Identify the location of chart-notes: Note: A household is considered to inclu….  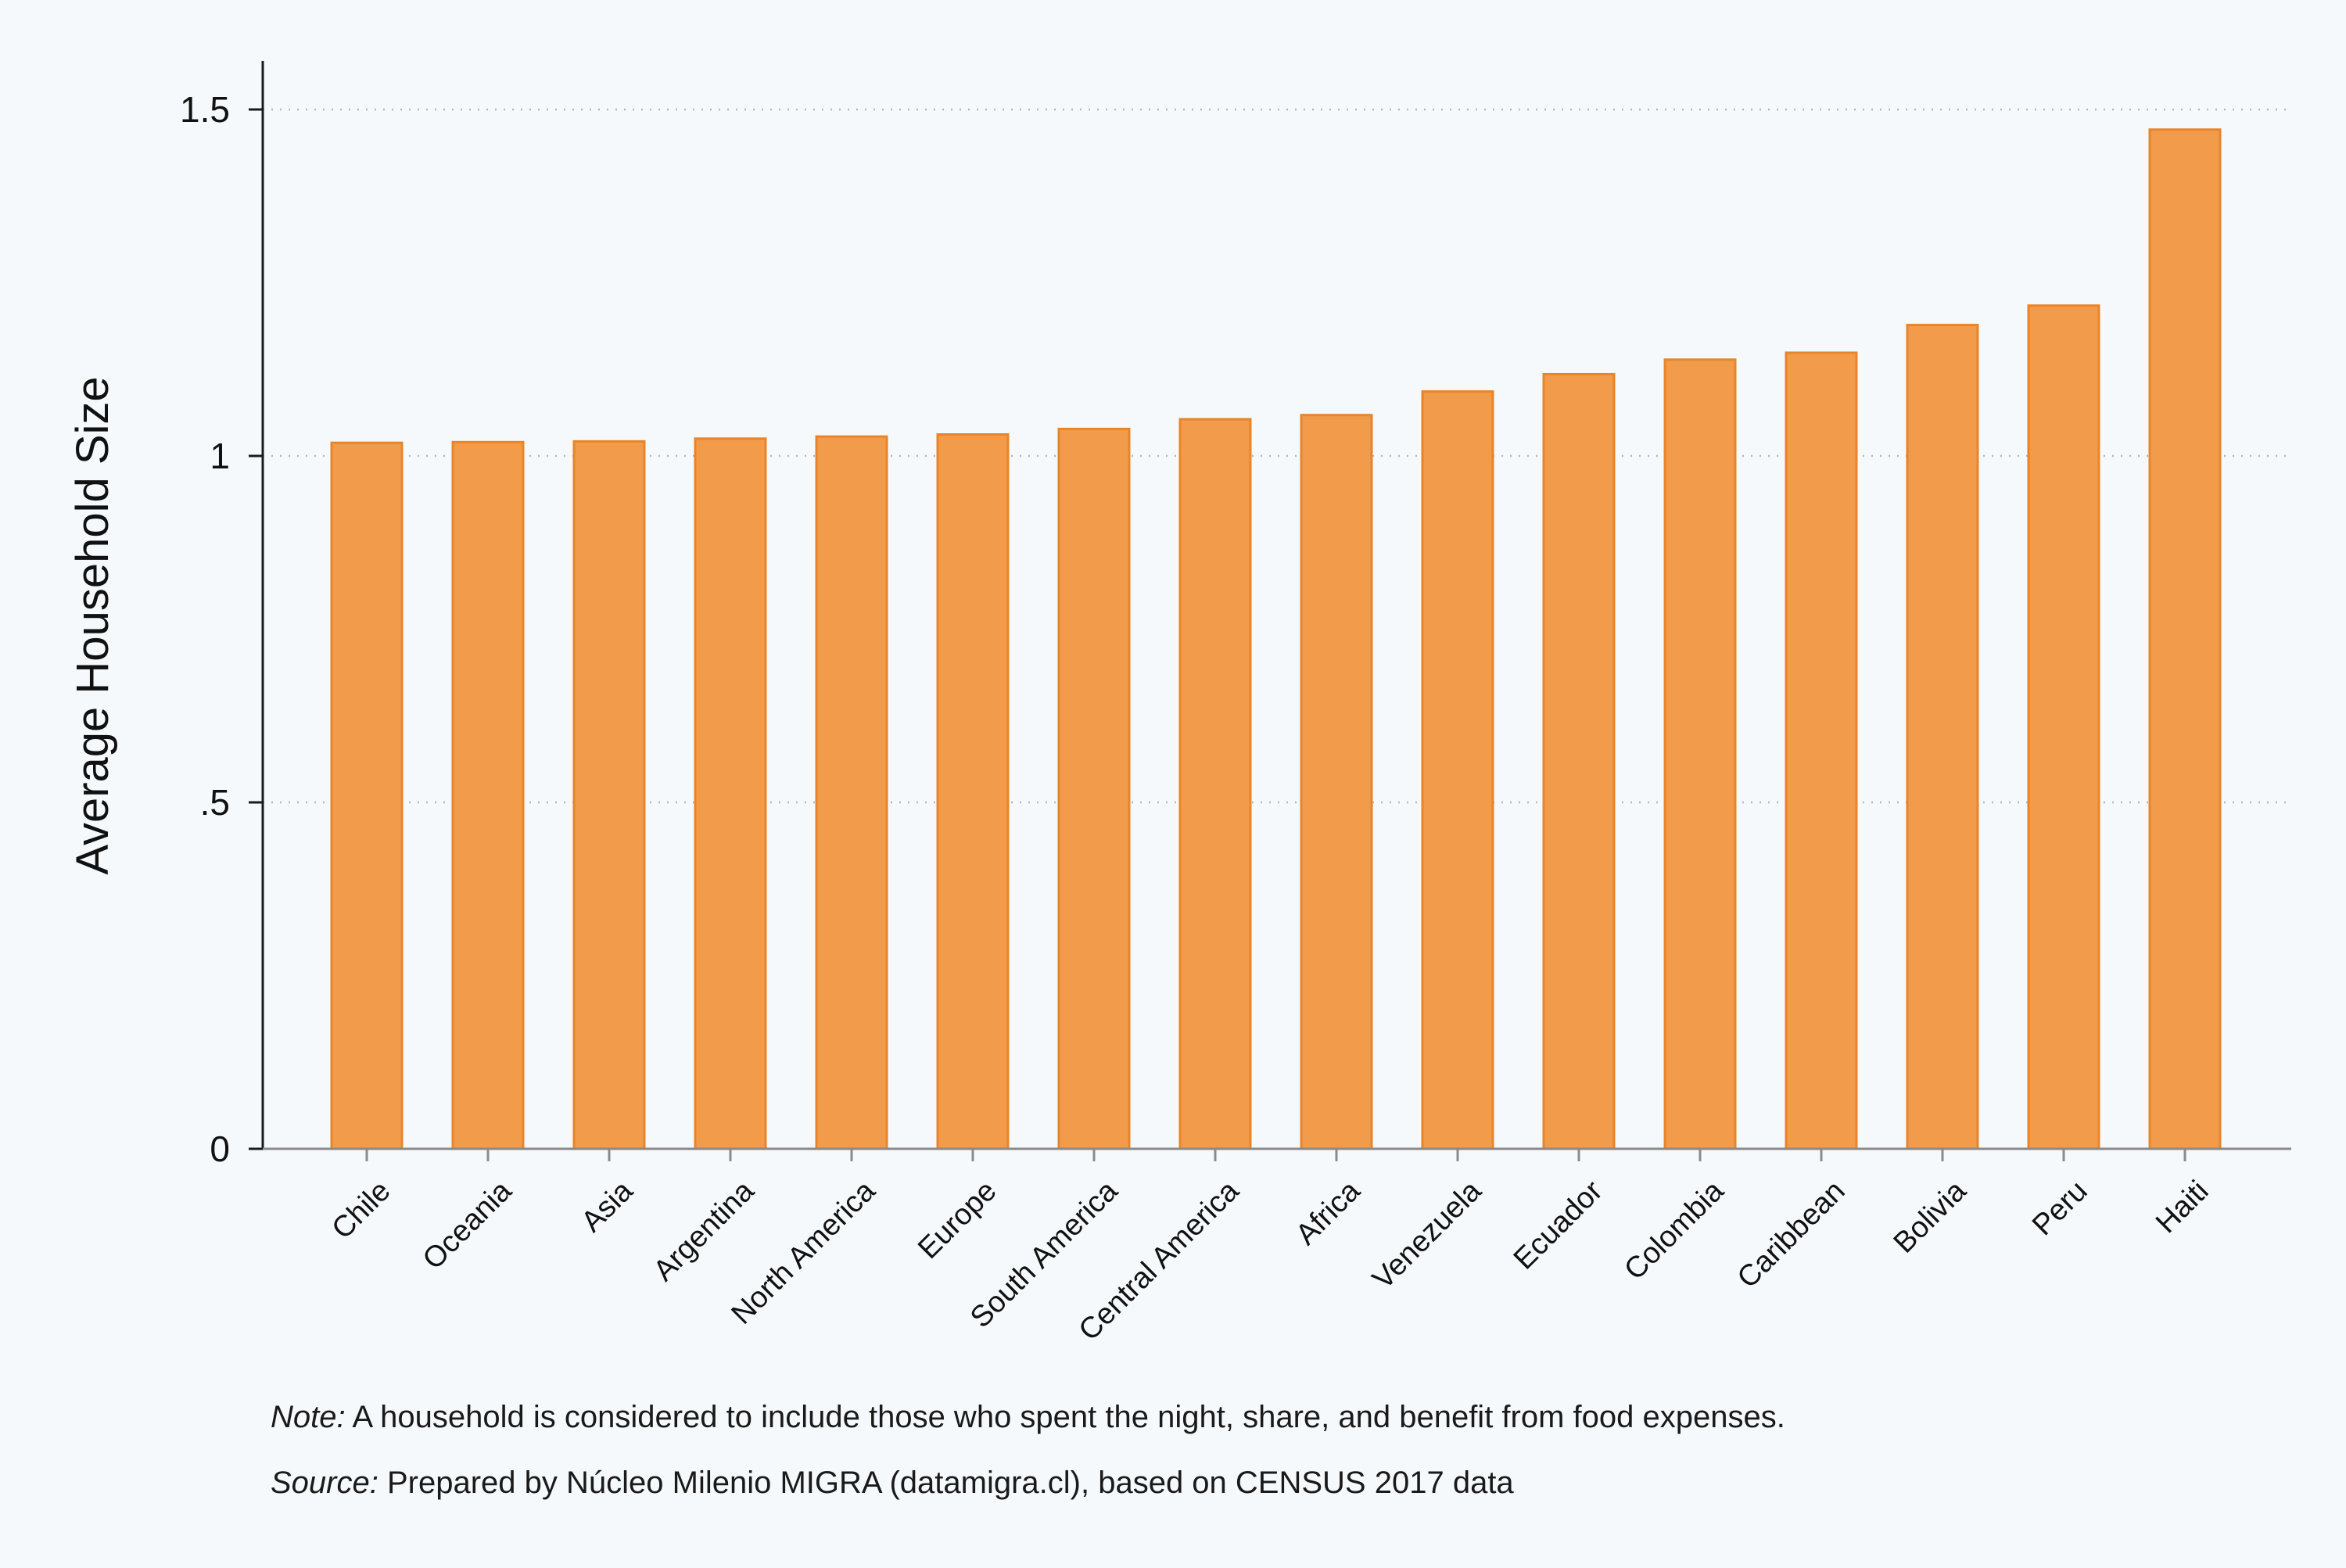
(1028, 1450).